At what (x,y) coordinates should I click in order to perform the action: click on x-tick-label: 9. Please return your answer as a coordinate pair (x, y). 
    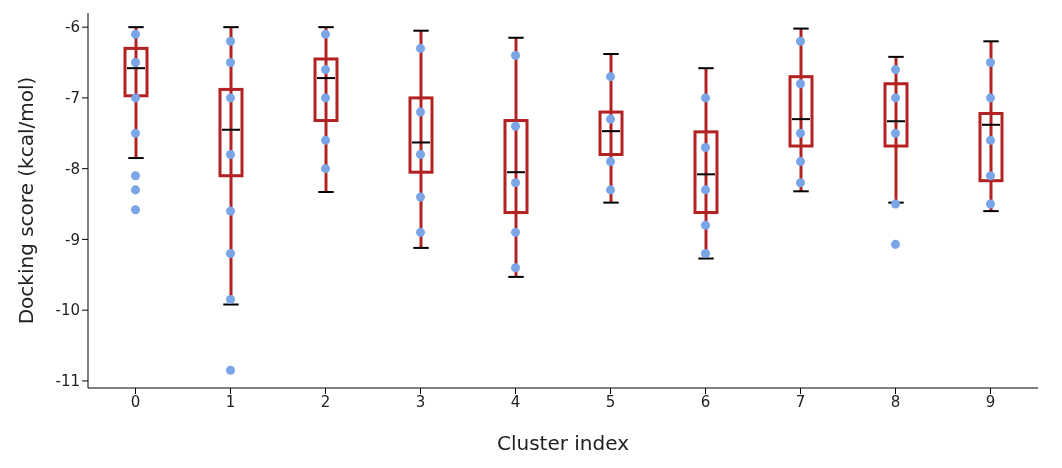
    Looking at the image, I should click on (990, 401).